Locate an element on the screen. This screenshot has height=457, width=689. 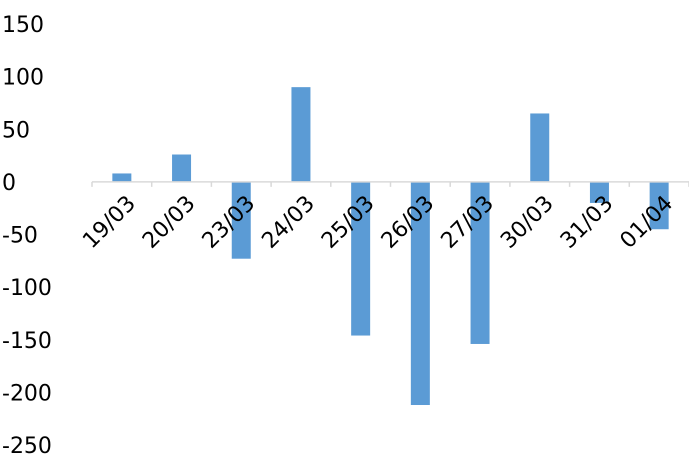
x-tick-label: 23/03 is located at coordinates (229, 222).